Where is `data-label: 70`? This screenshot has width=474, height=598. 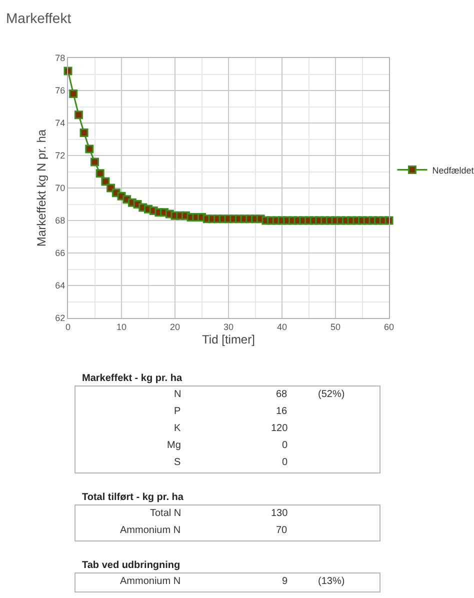 data-label: 70 is located at coordinates (282, 530).